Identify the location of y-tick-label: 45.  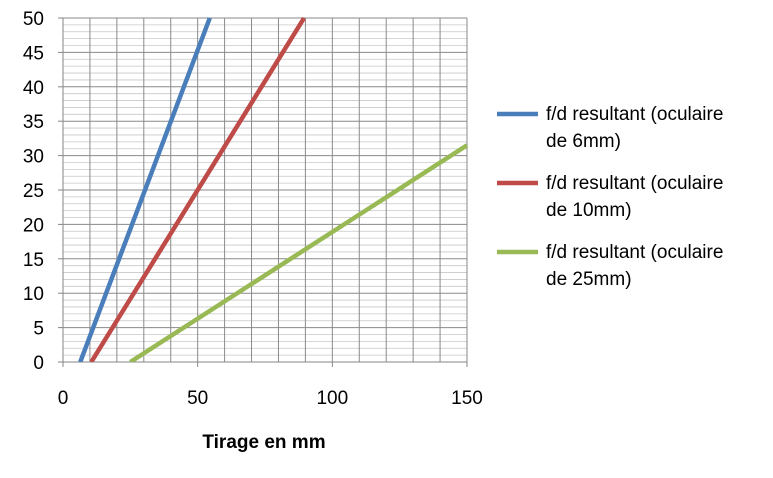
(33, 53).